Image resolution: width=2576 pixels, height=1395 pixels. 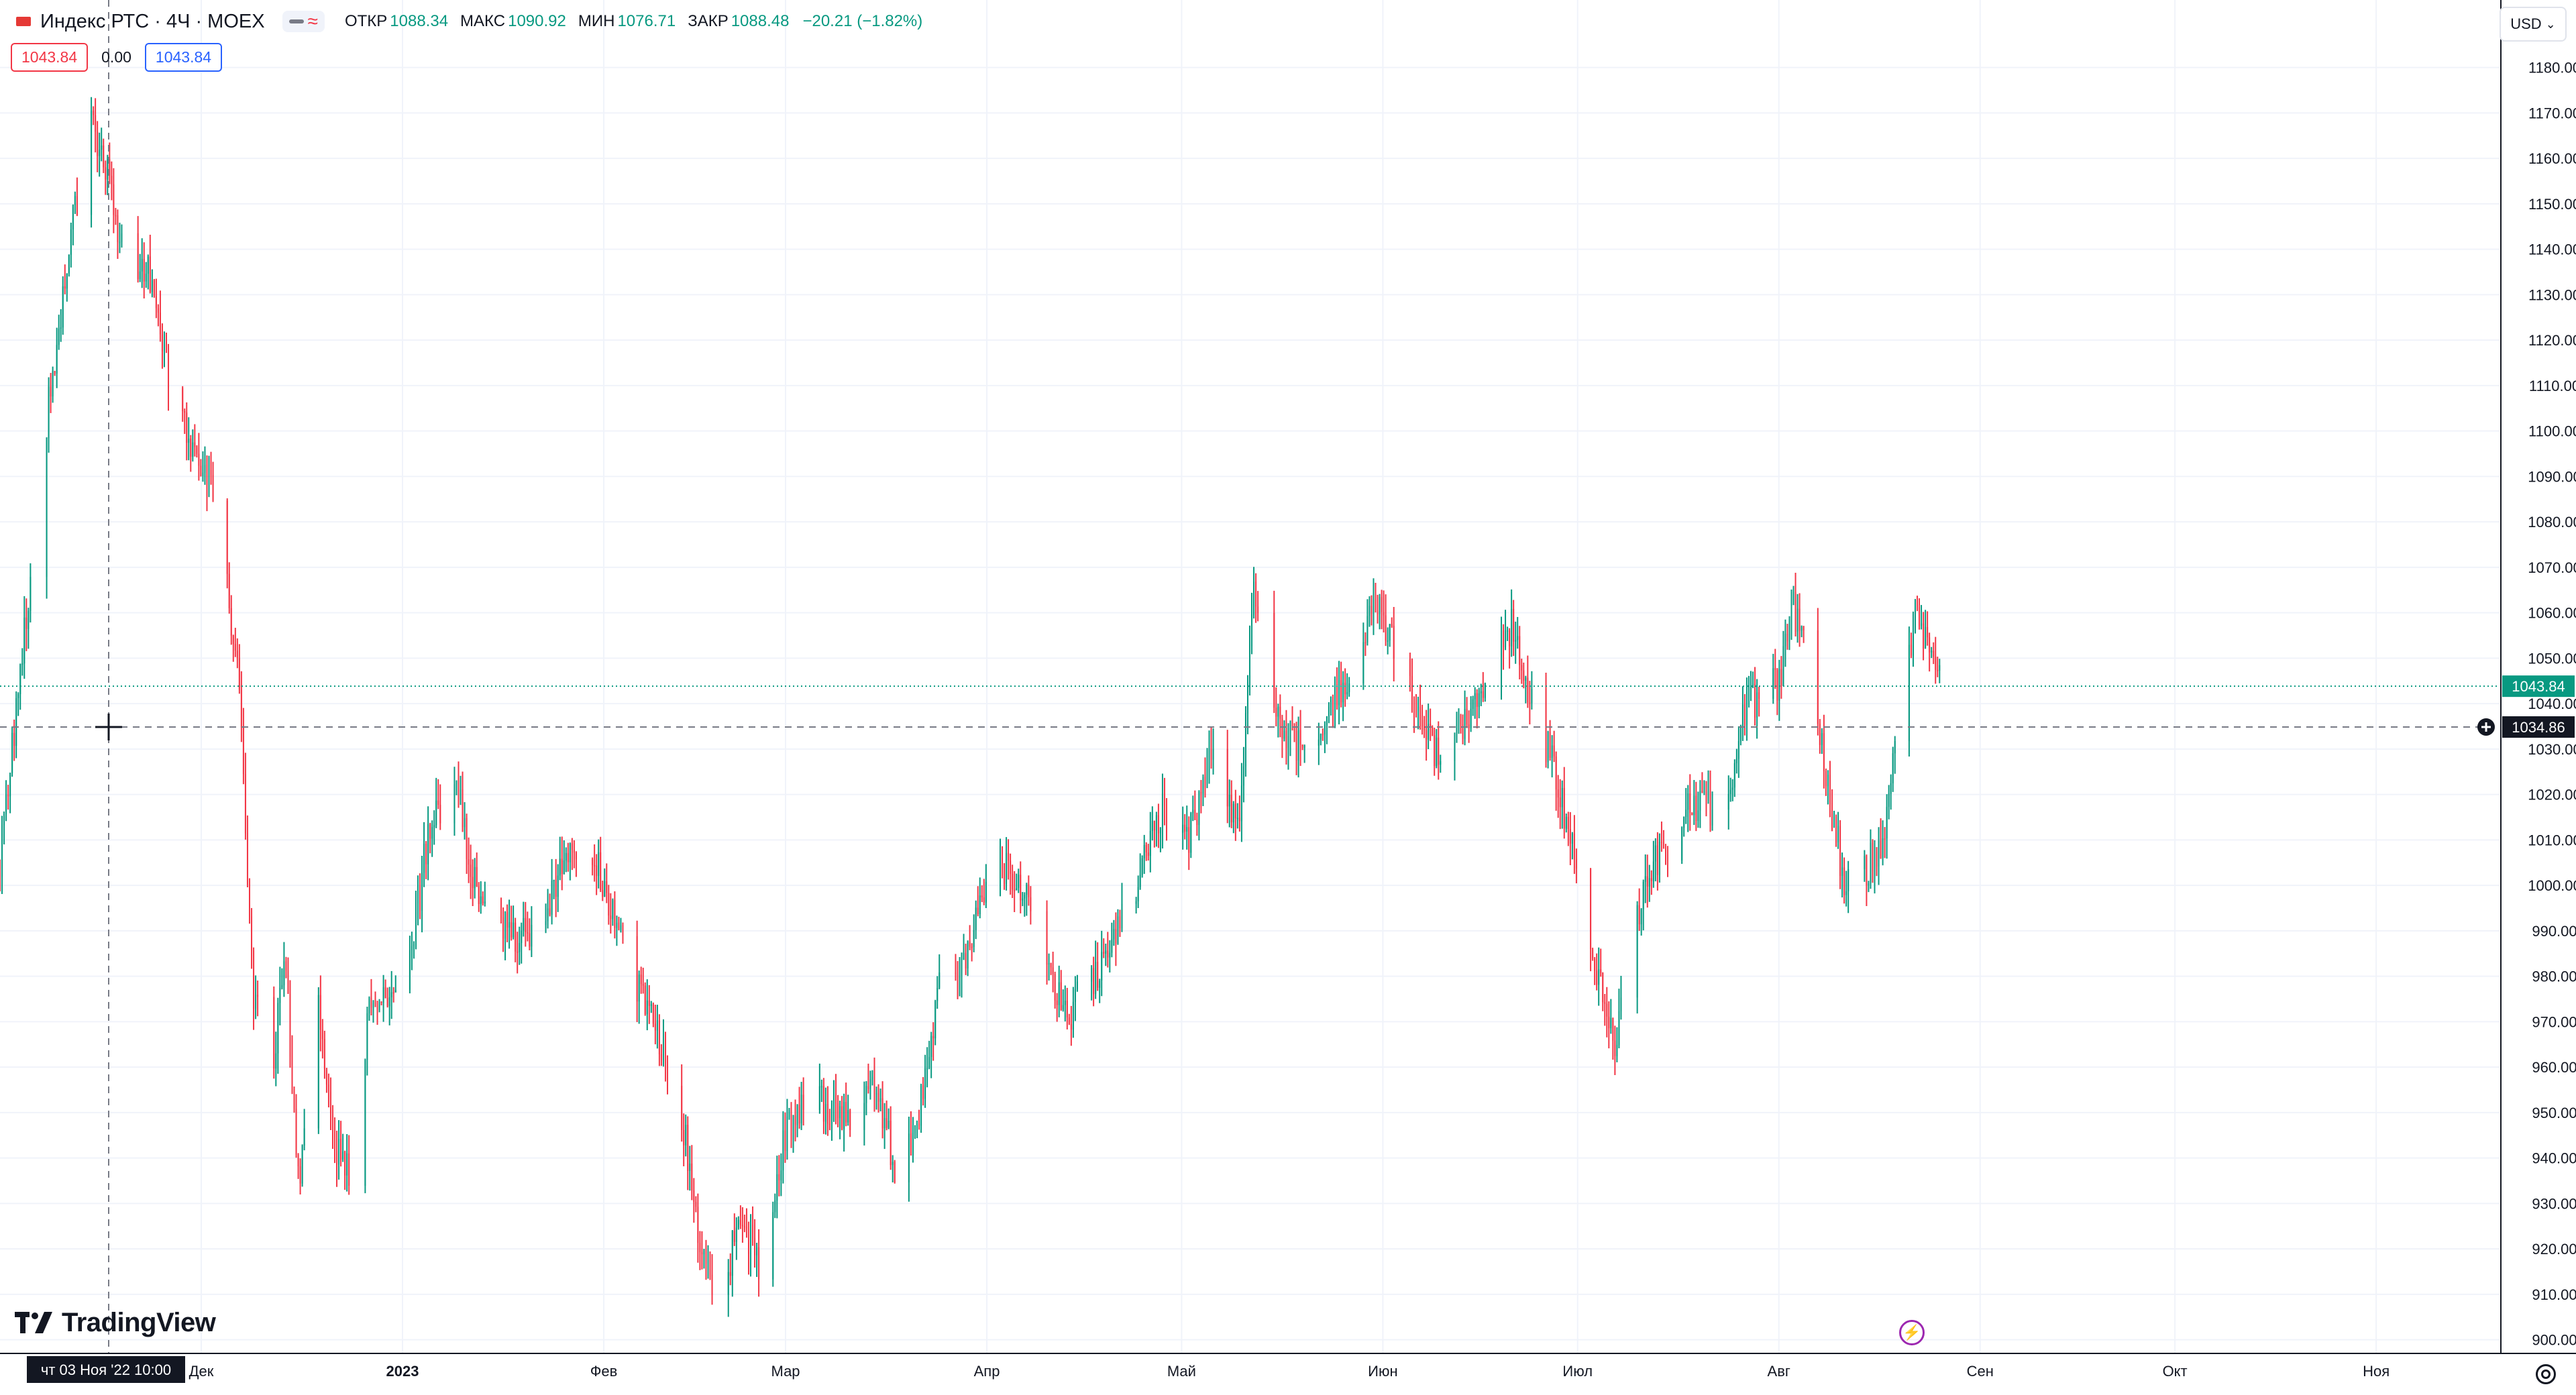 What do you see at coordinates (785, 1371) in the screenshot?
I see `time-tick-label: Мар` at bounding box center [785, 1371].